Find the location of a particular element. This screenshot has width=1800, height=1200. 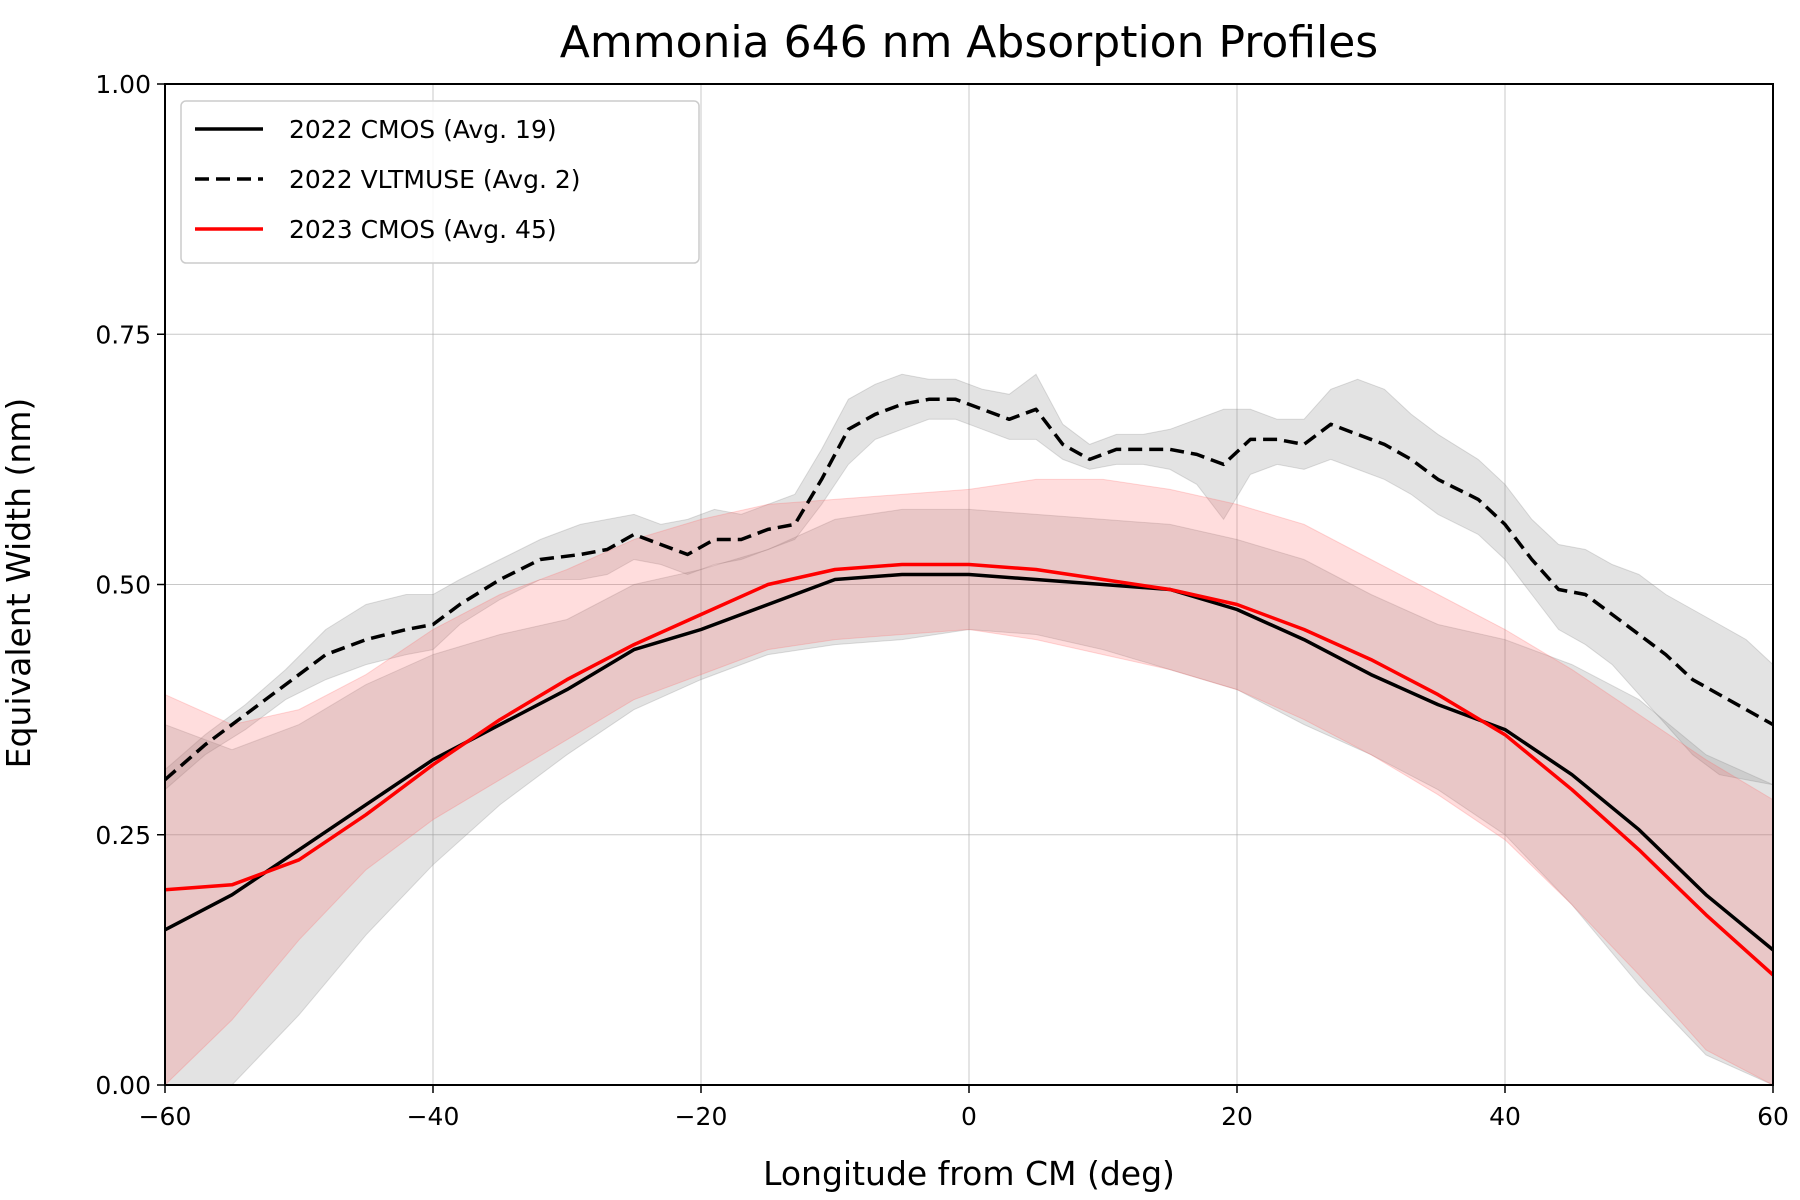

legend-box is located at coordinates (440, 182).